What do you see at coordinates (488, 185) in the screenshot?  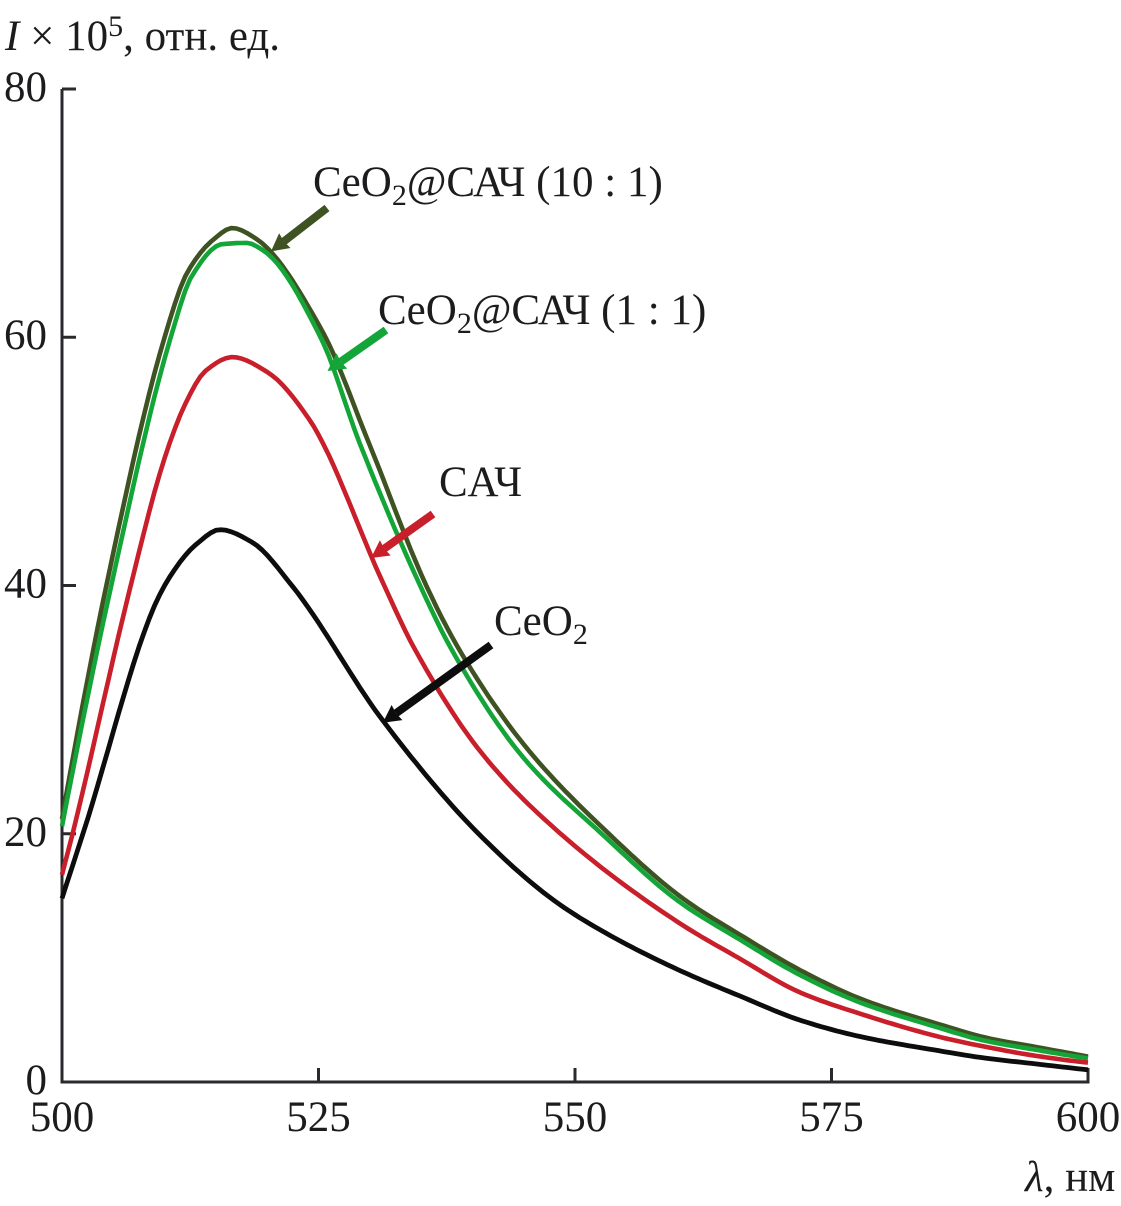 I see `svg-text: CeO2@САЧ (10 : 1)` at bounding box center [488, 185].